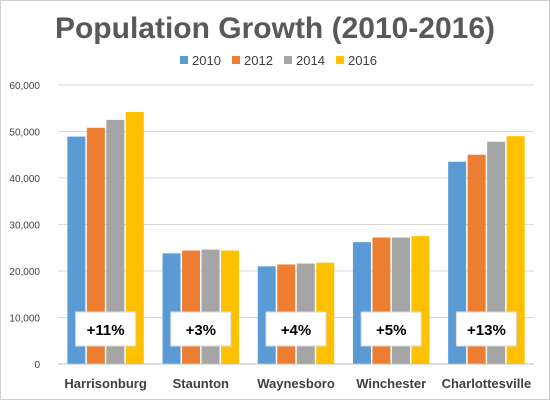 This screenshot has width=550, height=400. What do you see at coordinates (95, 245) in the screenshot?
I see `bar-harrisonburg-2012` at bounding box center [95, 245].